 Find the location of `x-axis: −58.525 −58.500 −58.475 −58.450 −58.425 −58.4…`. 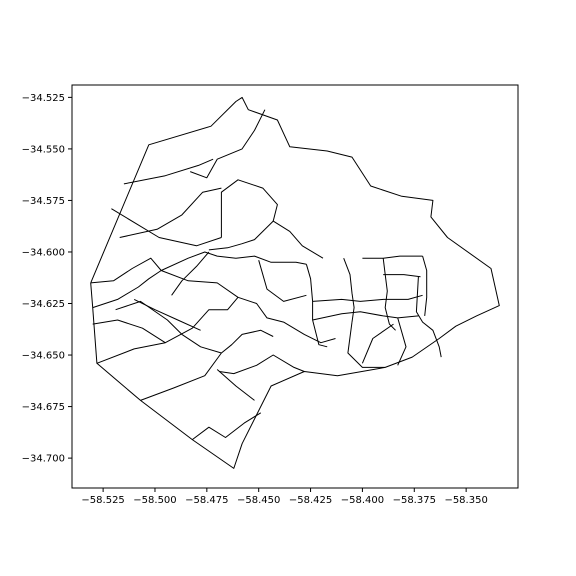

x-axis: −58.525 −58.500 −58.475 −58.450 −58.425 −58.4… is located at coordinates (284, 497).